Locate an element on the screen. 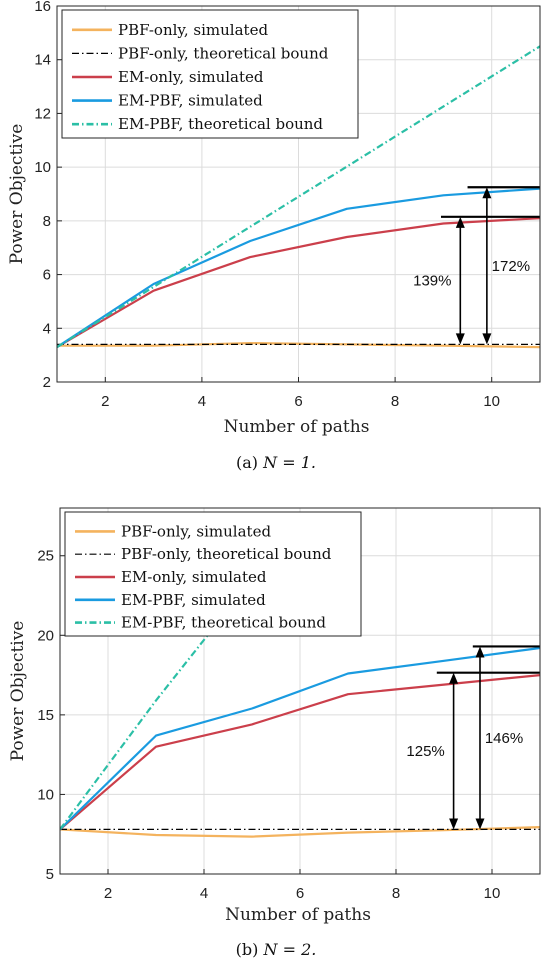  legend-box is located at coordinates (210, 74).